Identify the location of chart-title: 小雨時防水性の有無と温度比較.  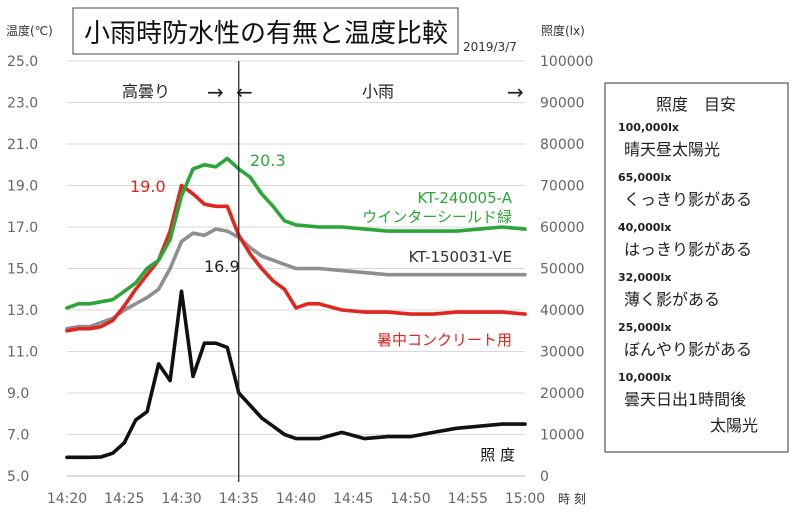
(266, 34).